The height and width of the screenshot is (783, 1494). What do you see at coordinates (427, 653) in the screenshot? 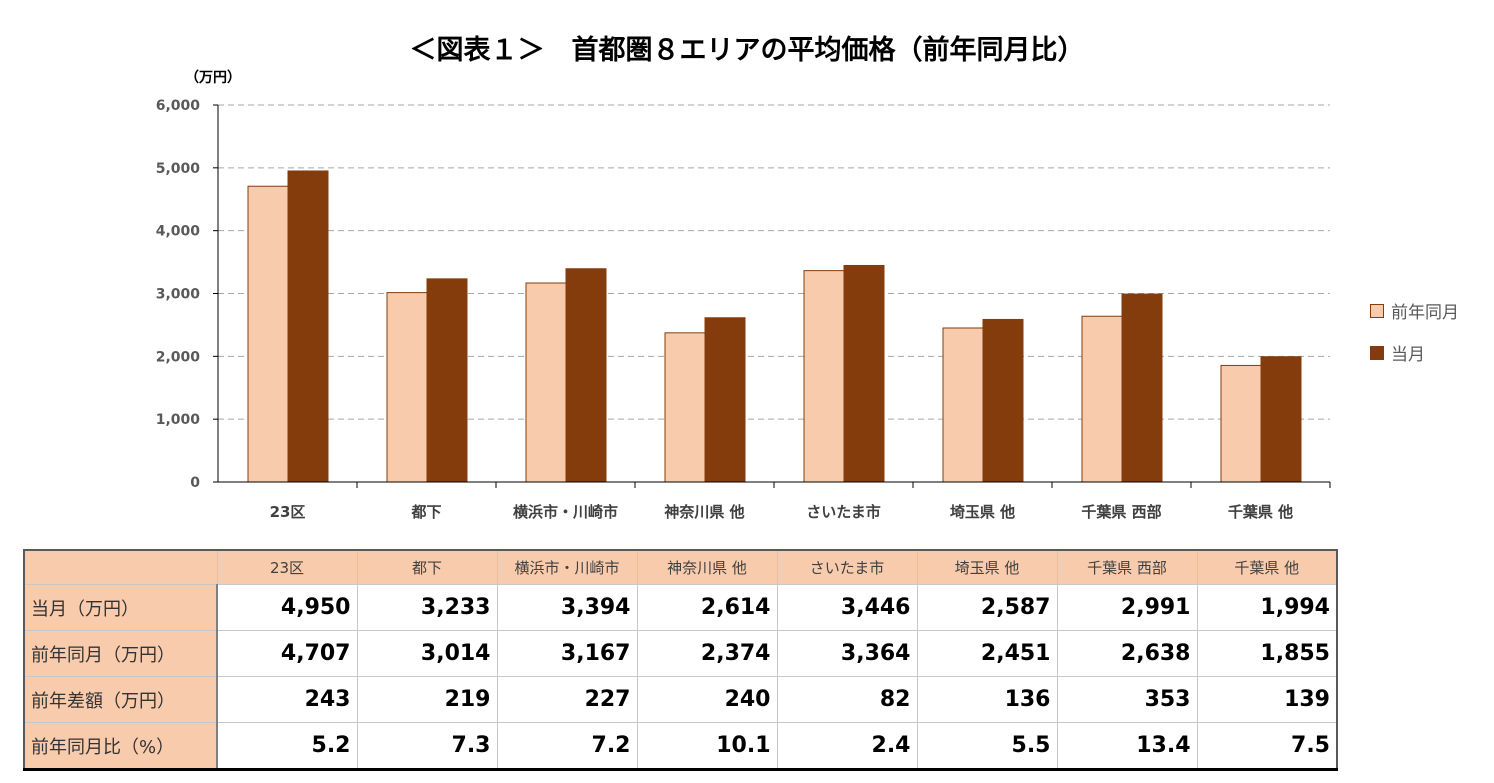
I see `table-cell: 3,014` at bounding box center [427, 653].